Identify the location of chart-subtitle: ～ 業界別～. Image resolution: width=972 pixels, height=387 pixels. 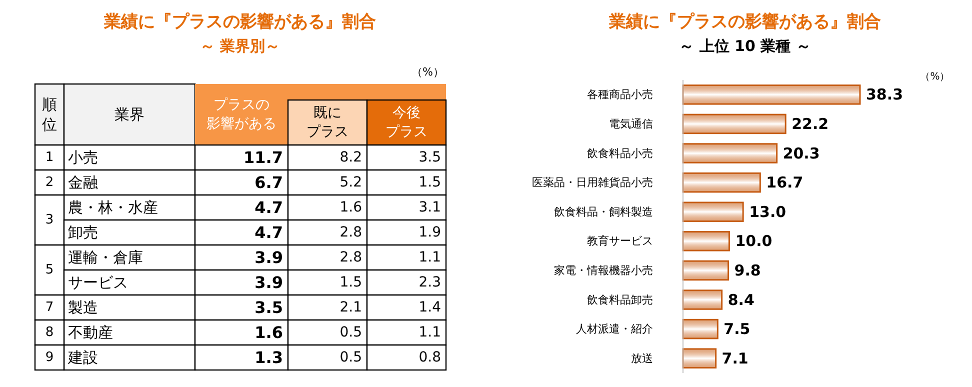
(240, 46).